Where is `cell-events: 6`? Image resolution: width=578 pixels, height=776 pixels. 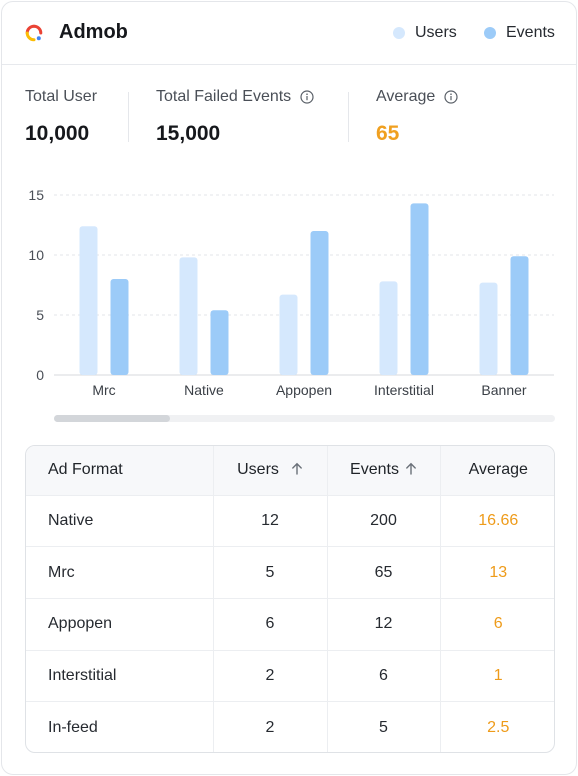 cell-events: 6 is located at coordinates (384, 676).